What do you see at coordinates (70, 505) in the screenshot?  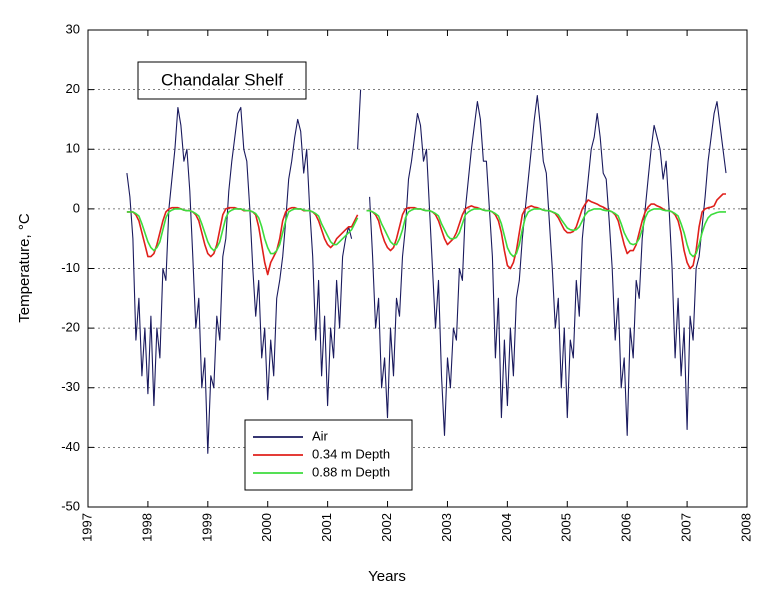 I see `y-tick-label: -50` at bounding box center [70, 505].